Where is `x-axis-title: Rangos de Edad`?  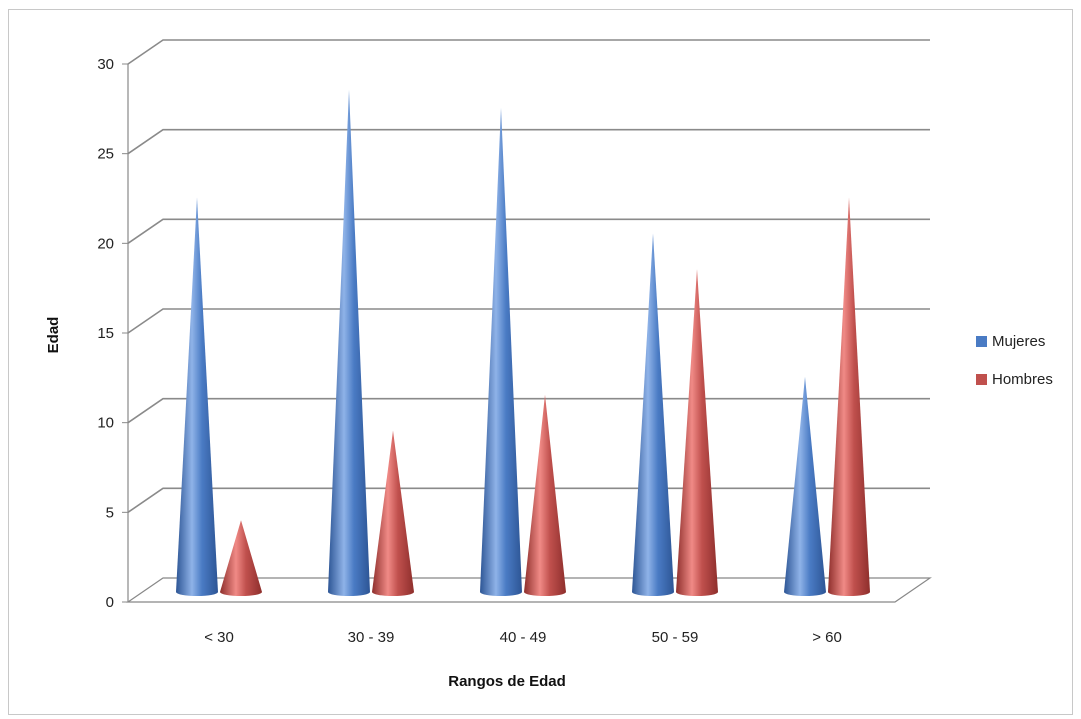
x-axis-title: Rangos de Edad is located at coordinates (507, 681).